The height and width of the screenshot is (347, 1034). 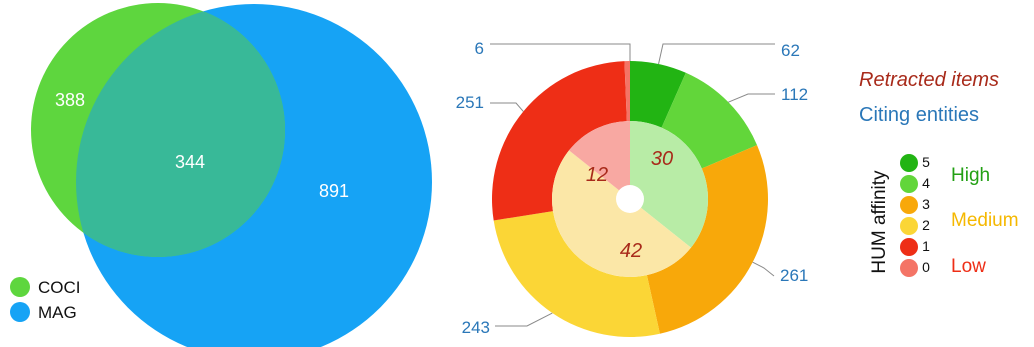 What do you see at coordinates (926, 204) in the screenshot?
I see `legend-level-value-3: 3` at bounding box center [926, 204].